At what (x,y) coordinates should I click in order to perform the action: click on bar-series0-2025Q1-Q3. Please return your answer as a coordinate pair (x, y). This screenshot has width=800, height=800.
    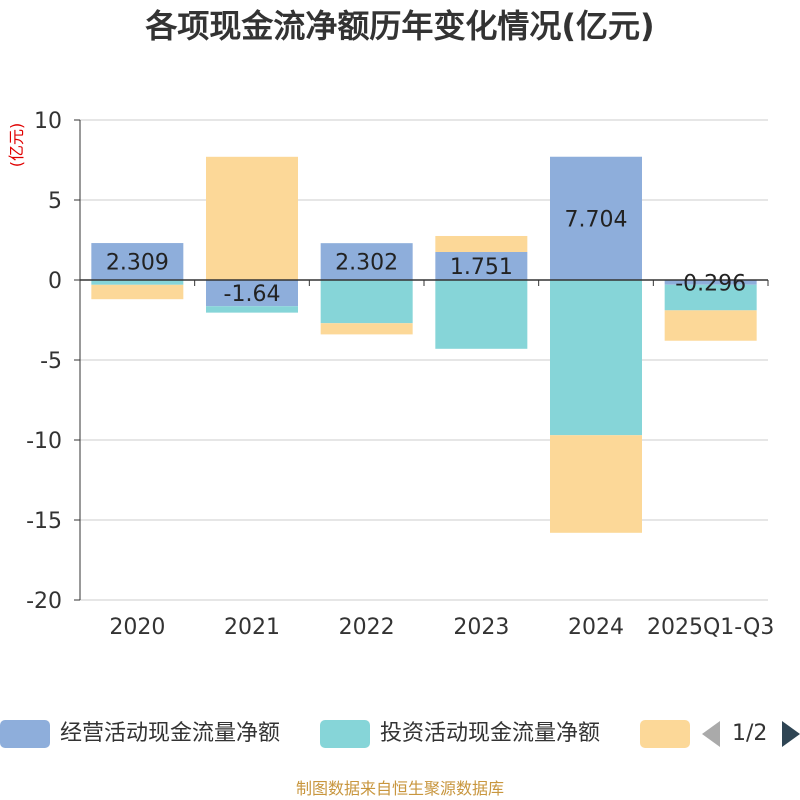
    Looking at the image, I should click on (710, 282).